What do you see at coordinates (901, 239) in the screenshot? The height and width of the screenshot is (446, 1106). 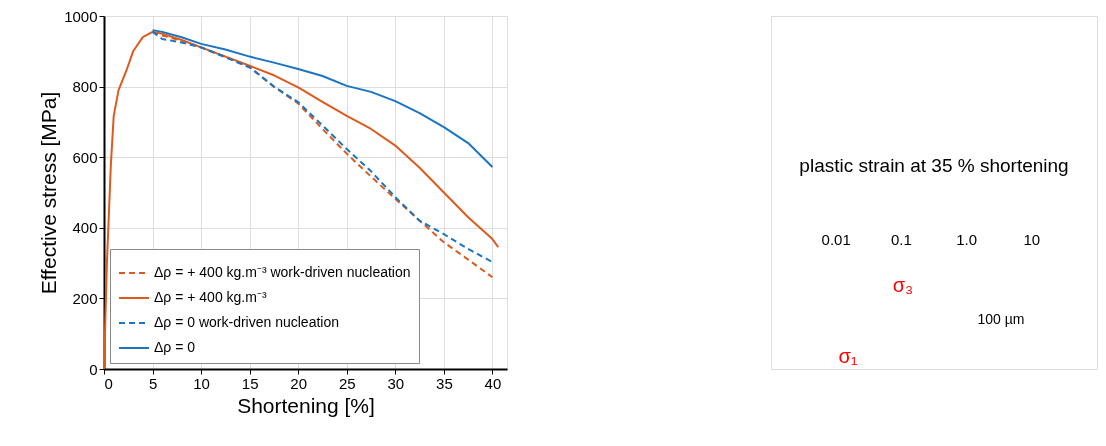 I see `text: 0.1` at bounding box center [901, 239].